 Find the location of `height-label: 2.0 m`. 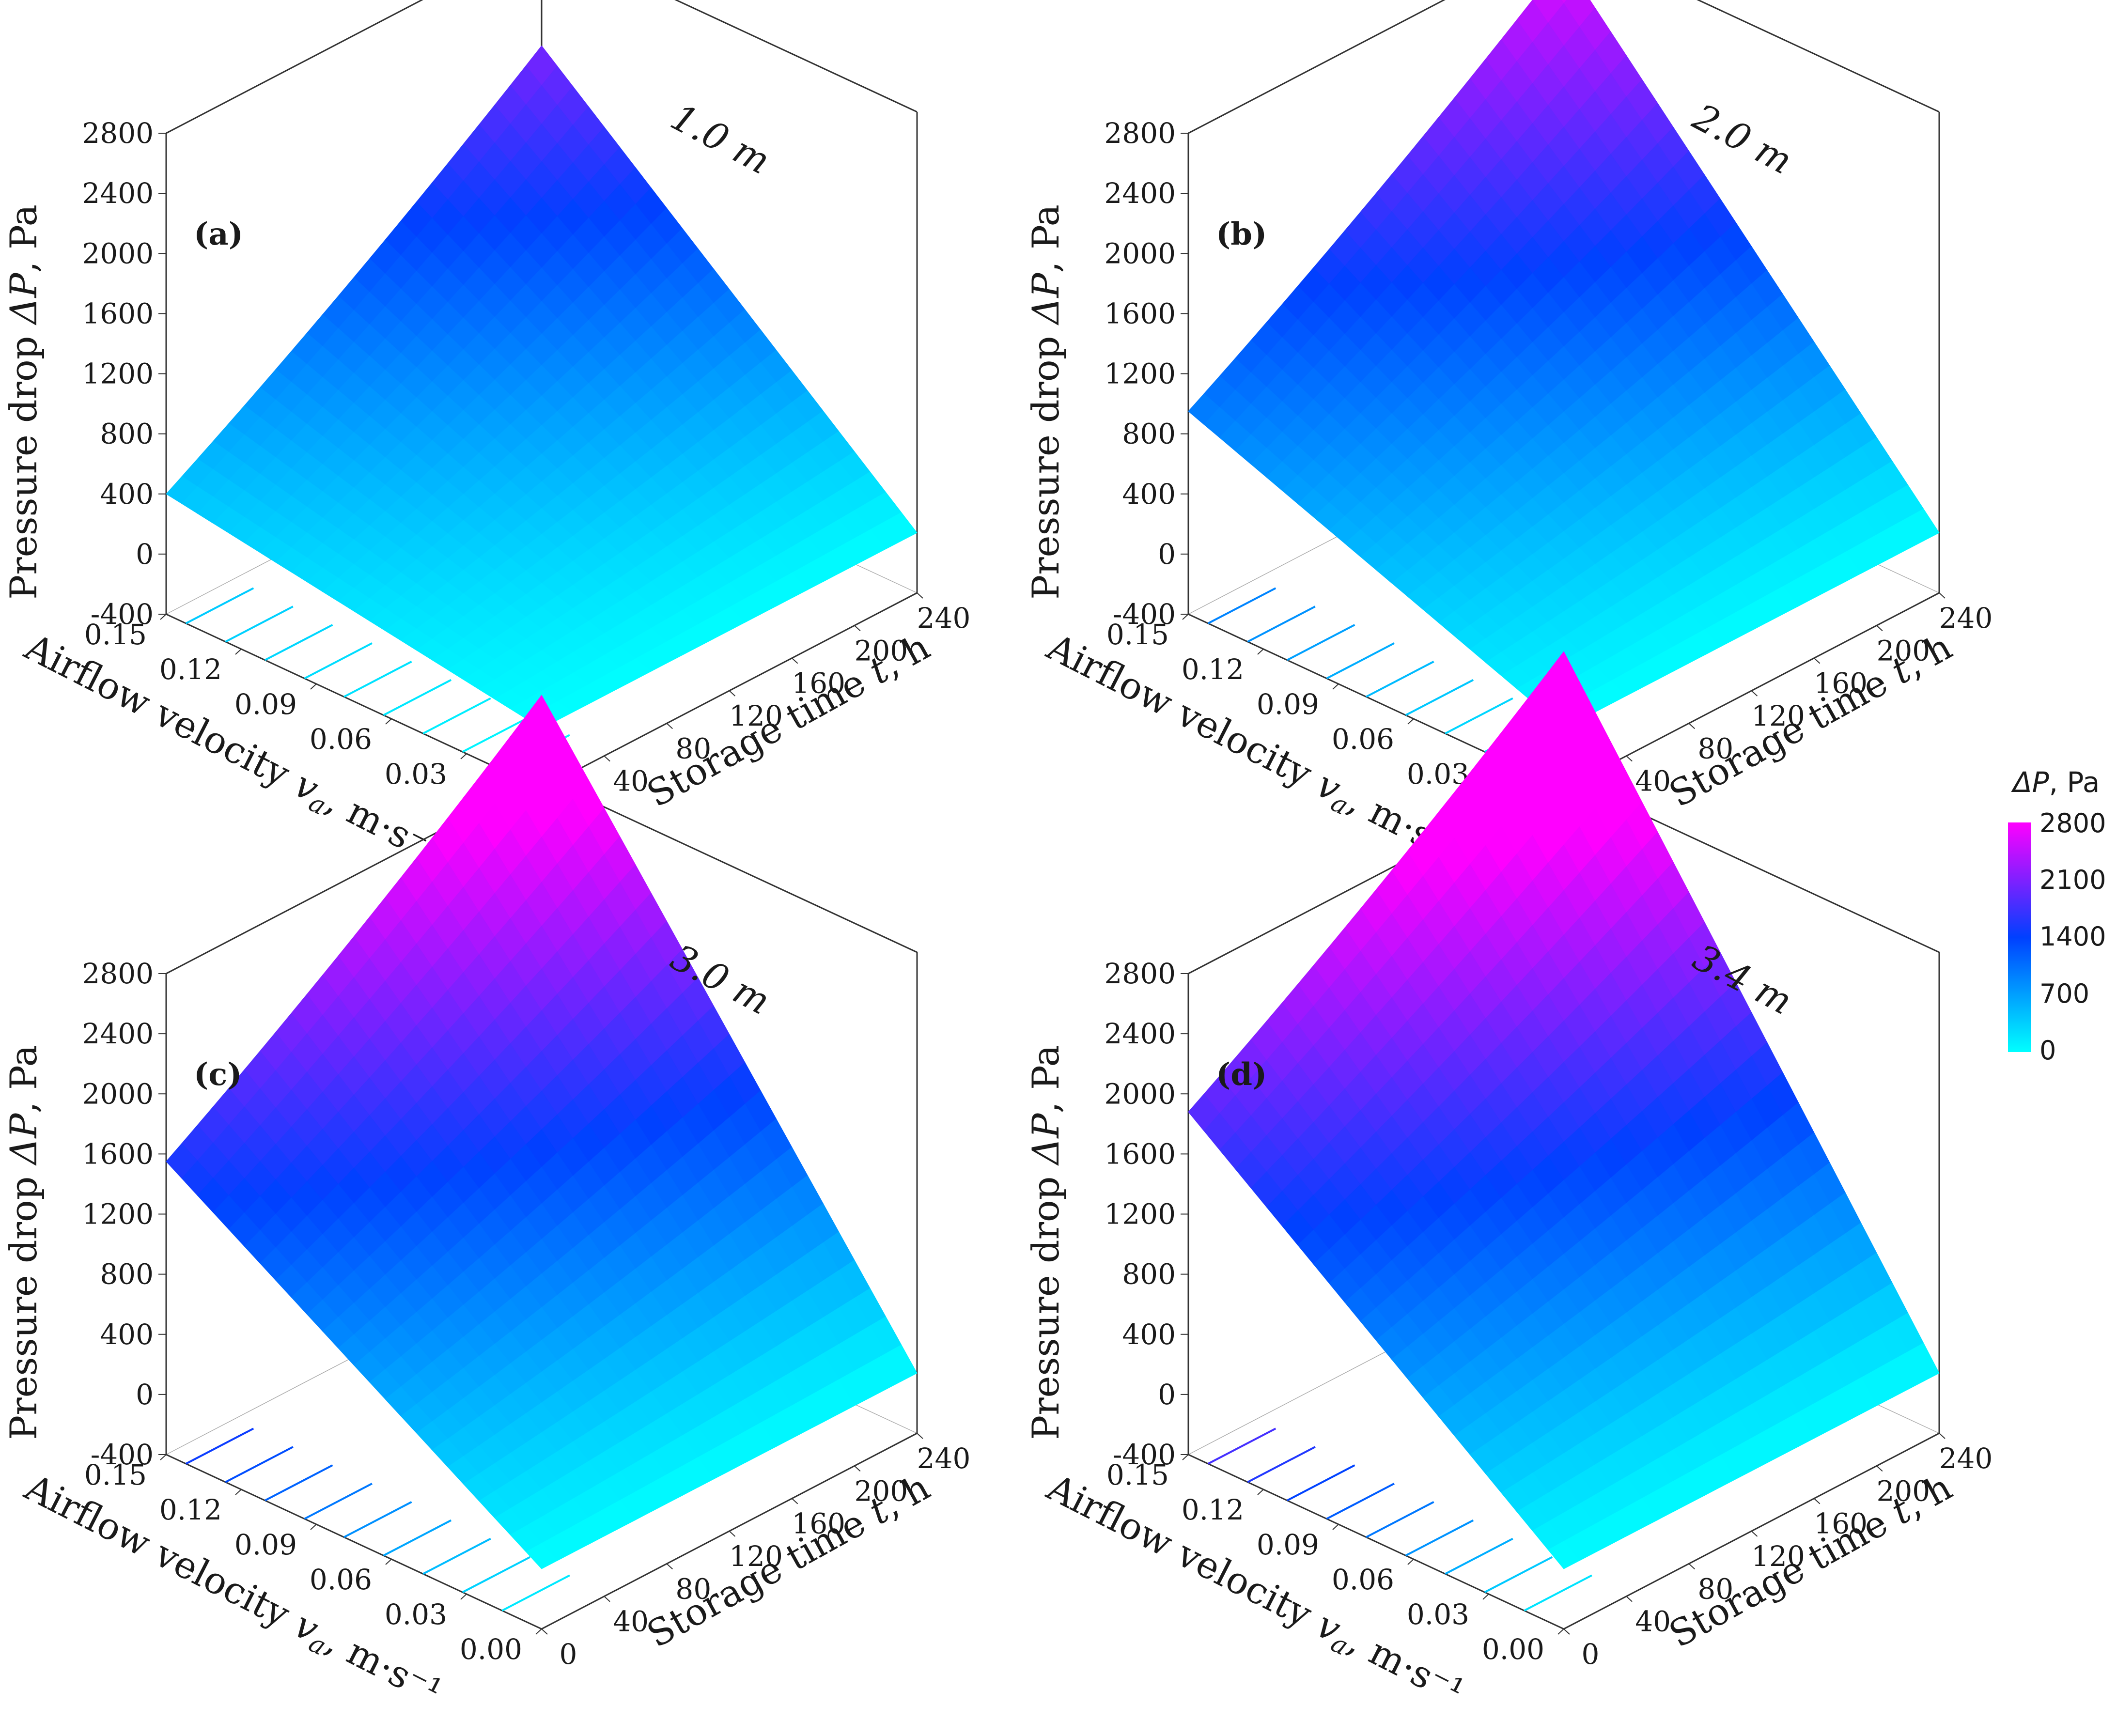

height-label: 2.0 m is located at coordinates (1743, 139).